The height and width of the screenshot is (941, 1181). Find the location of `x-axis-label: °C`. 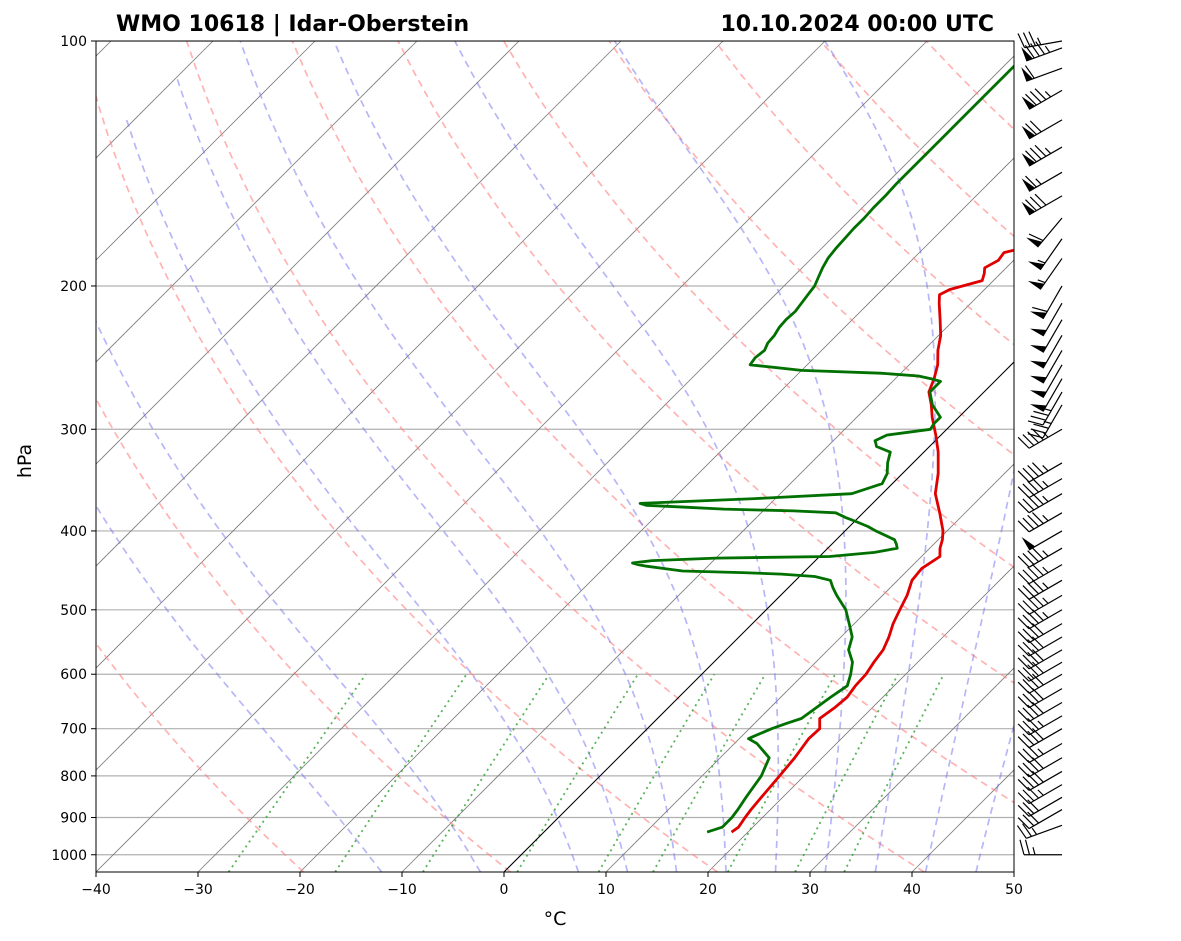

x-axis-label: °C is located at coordinates (555, 919).